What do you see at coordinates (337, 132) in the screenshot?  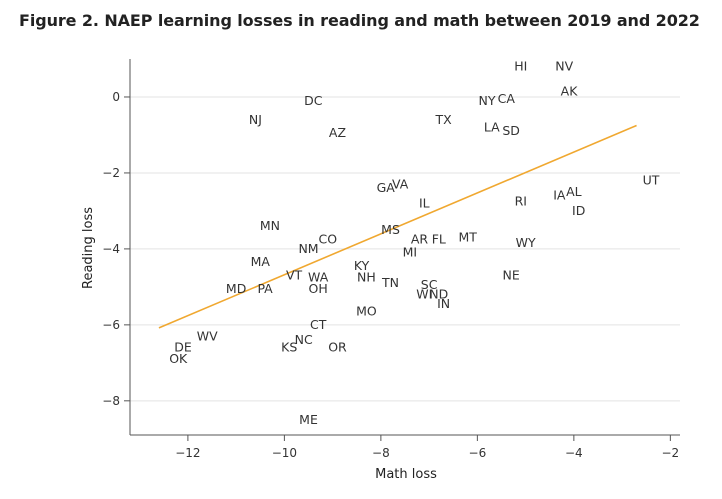 I see `point-label-az: AZ` at bounding box center [337, 132].